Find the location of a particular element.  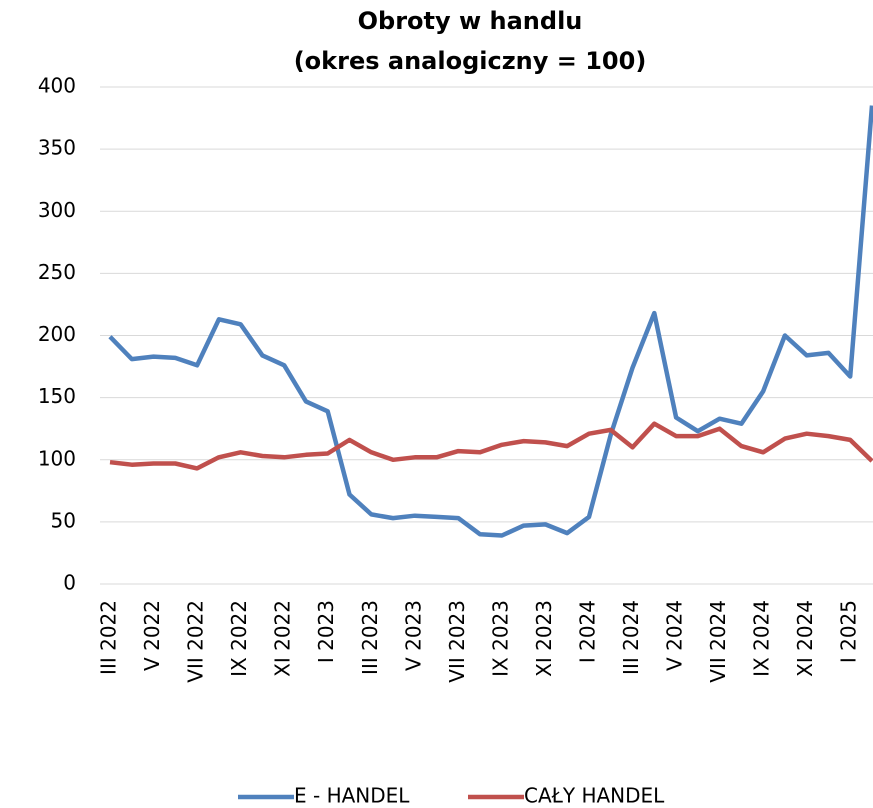

x-tick-label: IX 2024 is located at coordinates (762, 638).